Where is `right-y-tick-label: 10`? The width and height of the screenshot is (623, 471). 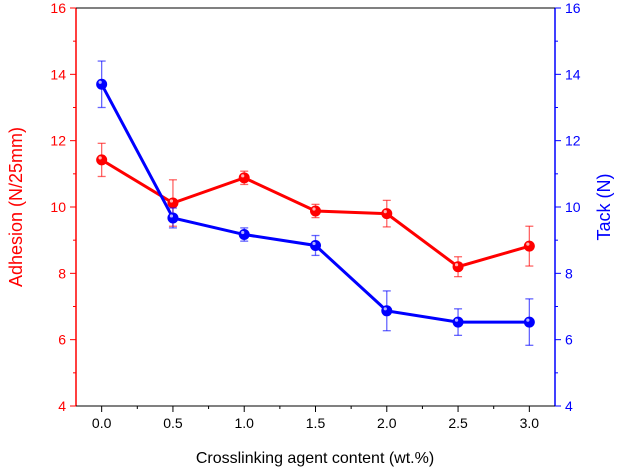 right-y-tick-label: 10 is located at coordinates (573, 207).